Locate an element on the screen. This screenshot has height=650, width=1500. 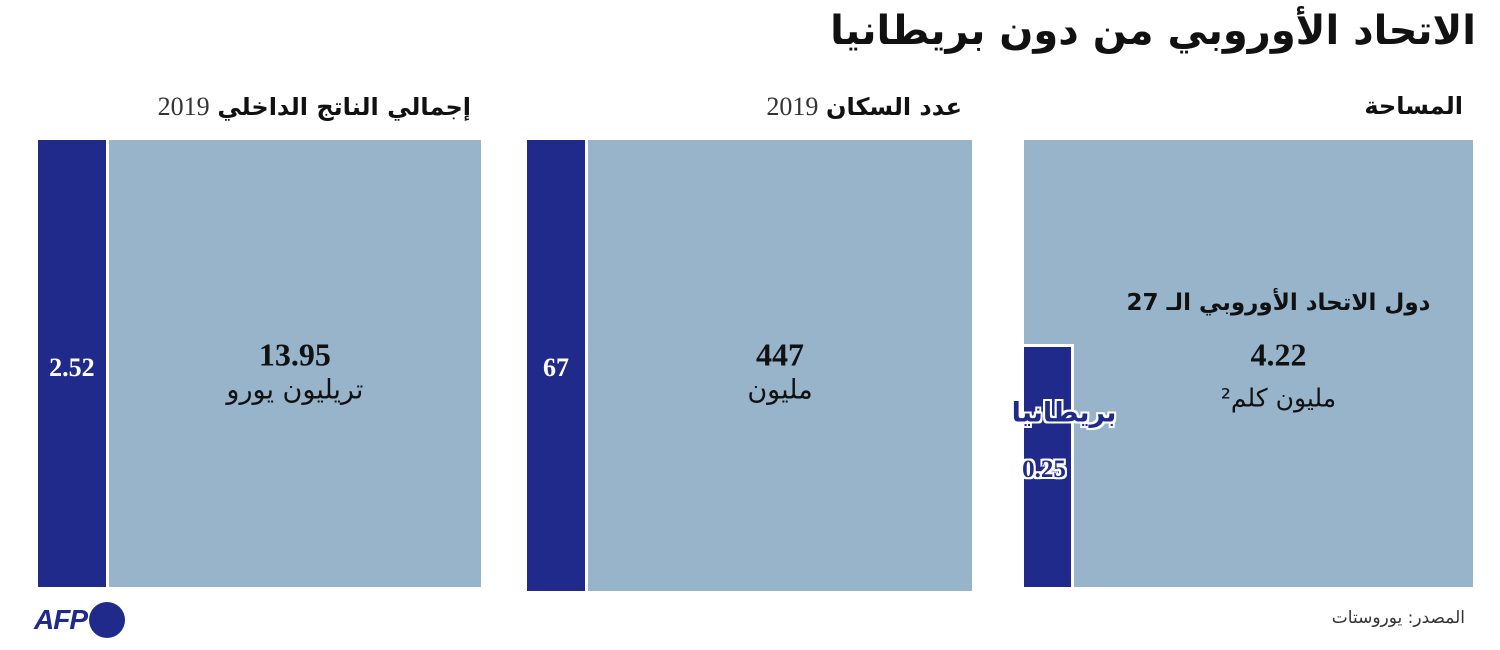
unit-label: تريليون يورو is located at coordinates (295, 390).